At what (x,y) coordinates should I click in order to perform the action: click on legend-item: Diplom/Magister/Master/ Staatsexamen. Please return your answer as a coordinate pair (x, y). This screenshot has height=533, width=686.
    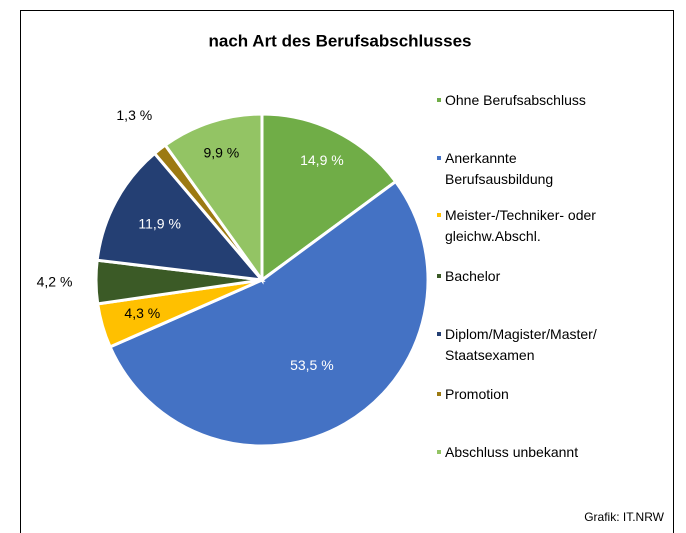
    Looking at the image, I should click on (517, 345).